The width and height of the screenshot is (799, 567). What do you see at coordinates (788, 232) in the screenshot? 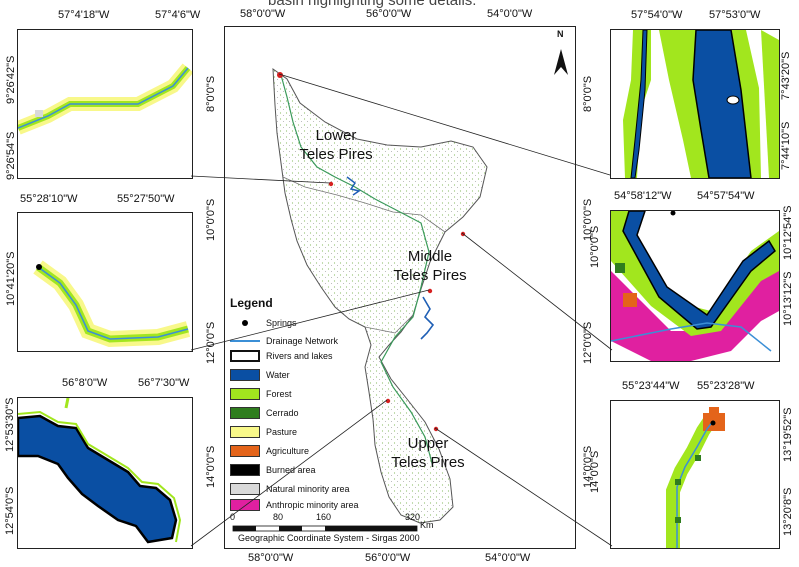
I see `inset-mr-right-tick-1: 10°12'54"S` at bounding box center [788, 232].